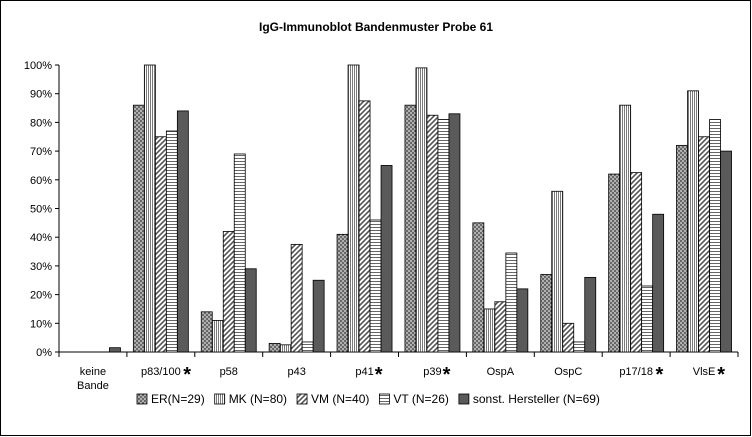 This screenshot has height=437, width=752. I want to click on y-tick-label: 10%, so click(41, 324).